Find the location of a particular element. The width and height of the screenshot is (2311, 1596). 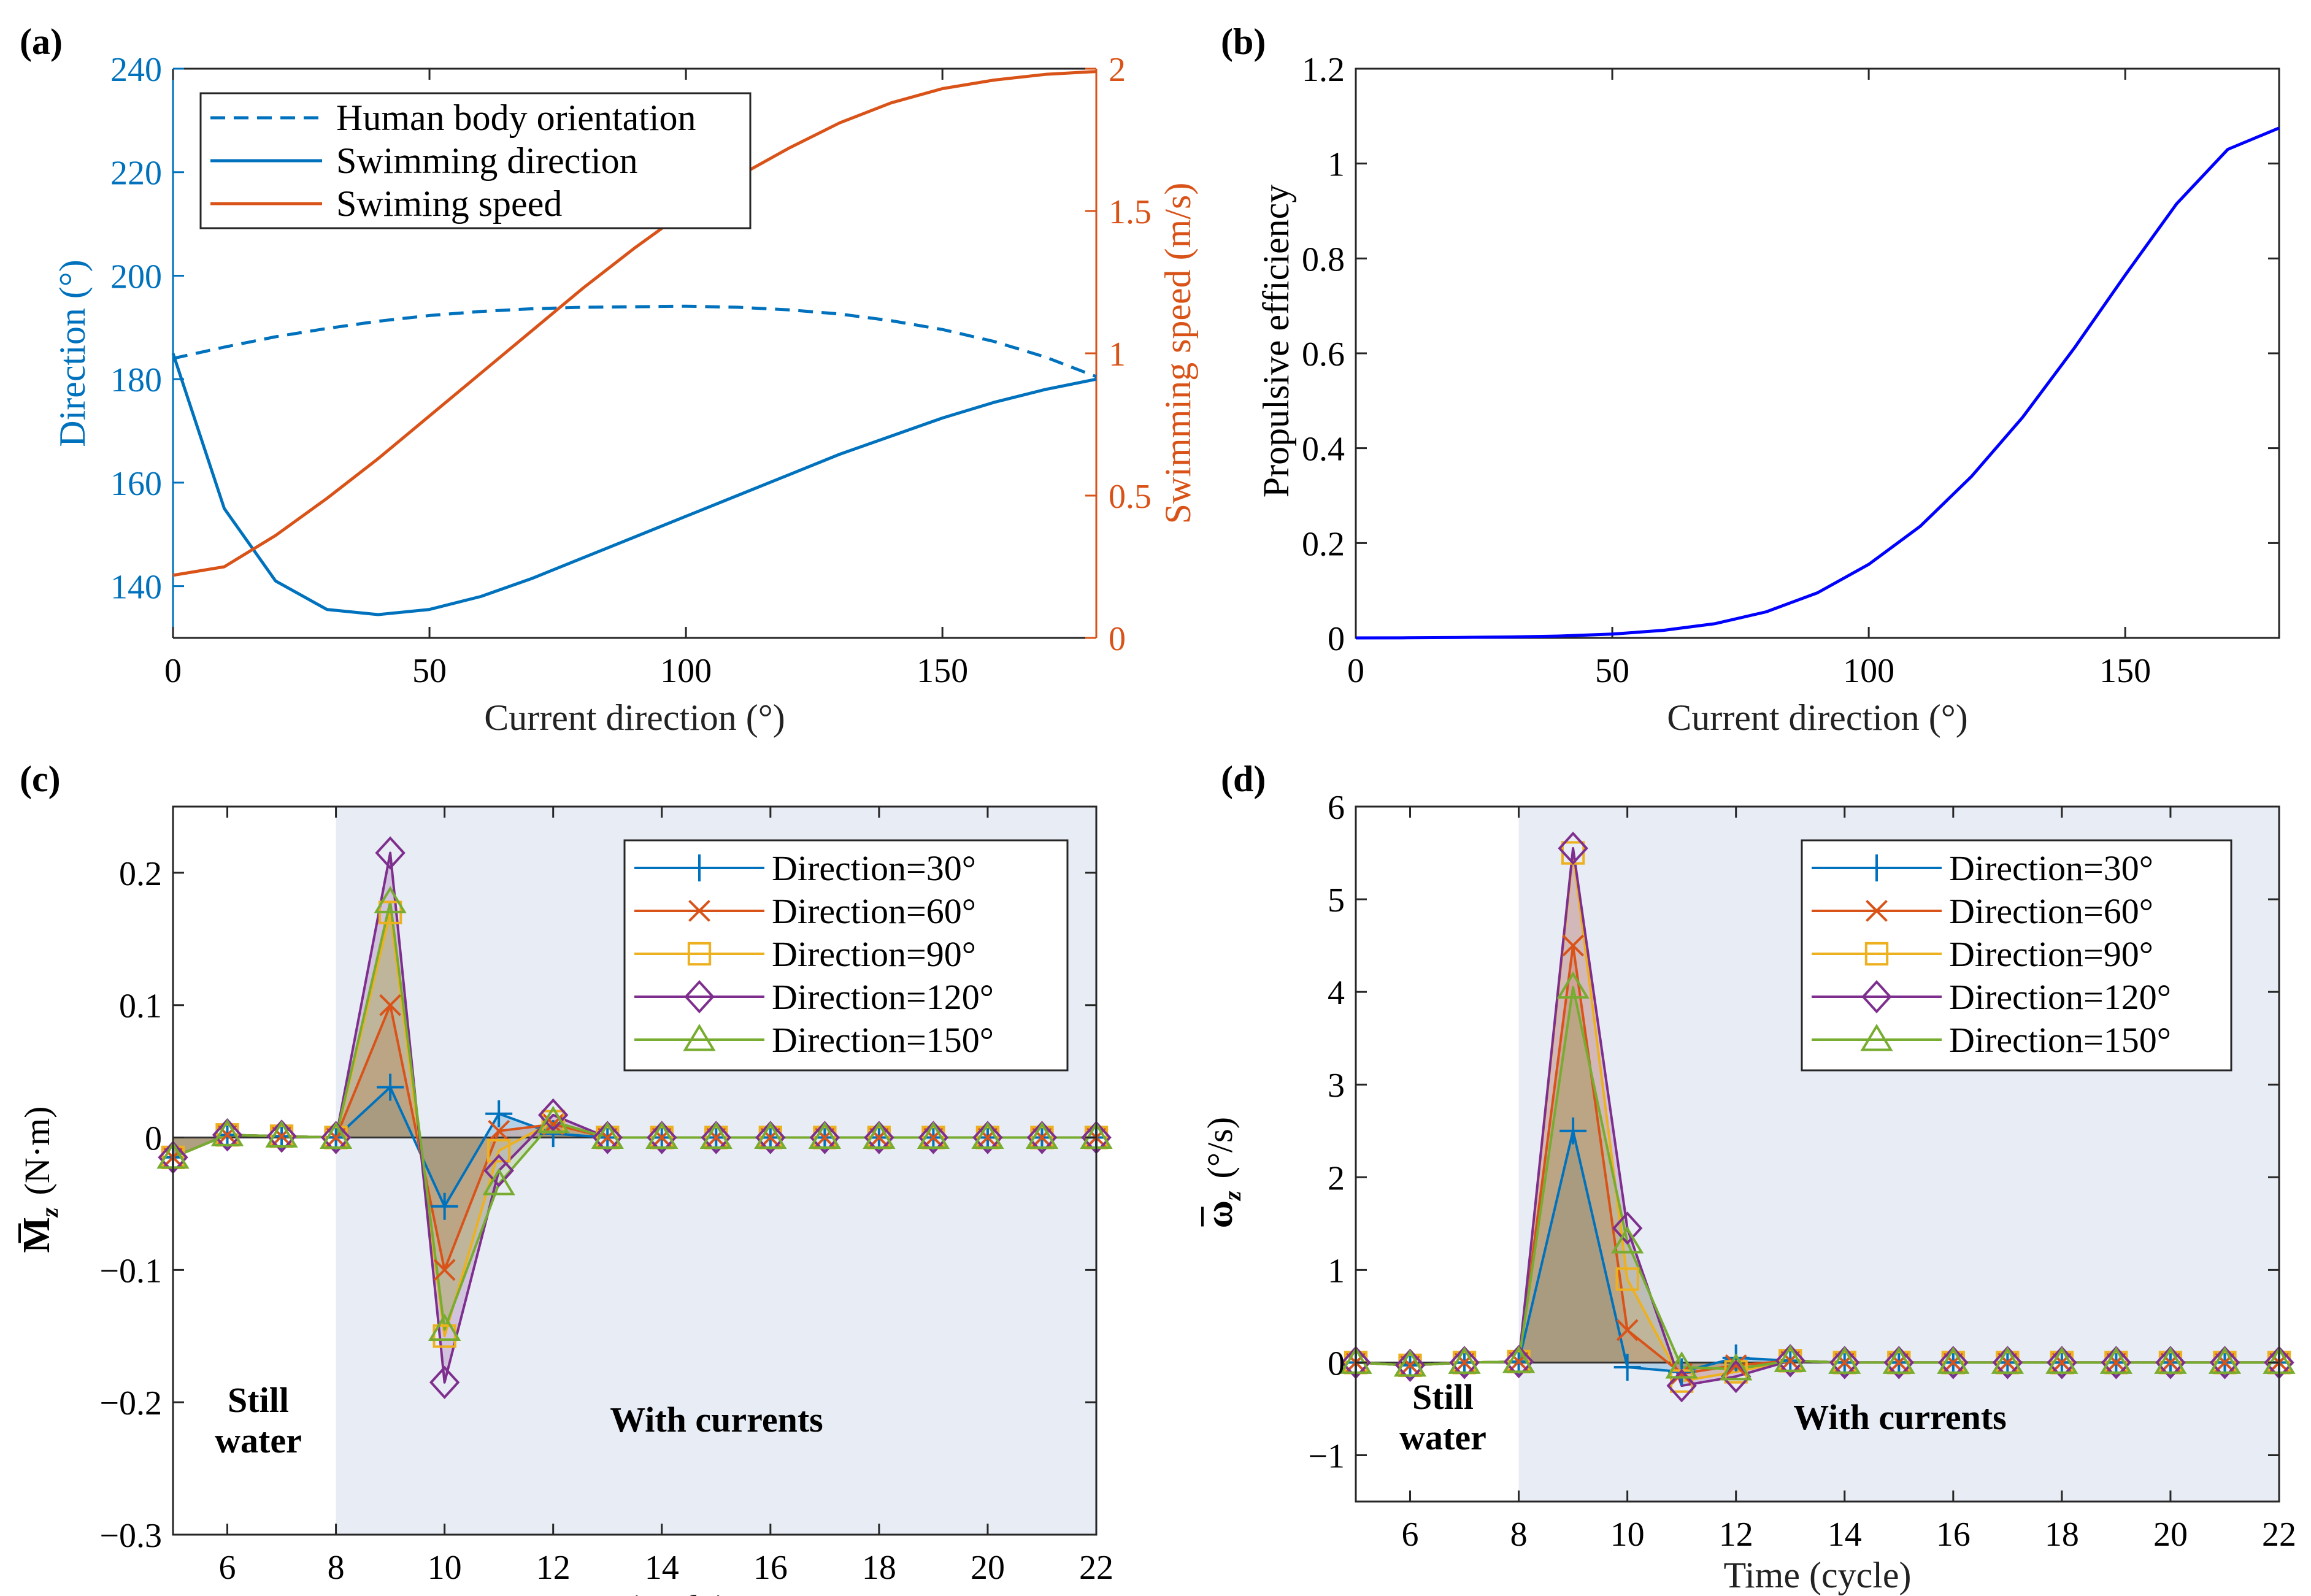

annotation-still: Still is located at coordinates (259, 1400).